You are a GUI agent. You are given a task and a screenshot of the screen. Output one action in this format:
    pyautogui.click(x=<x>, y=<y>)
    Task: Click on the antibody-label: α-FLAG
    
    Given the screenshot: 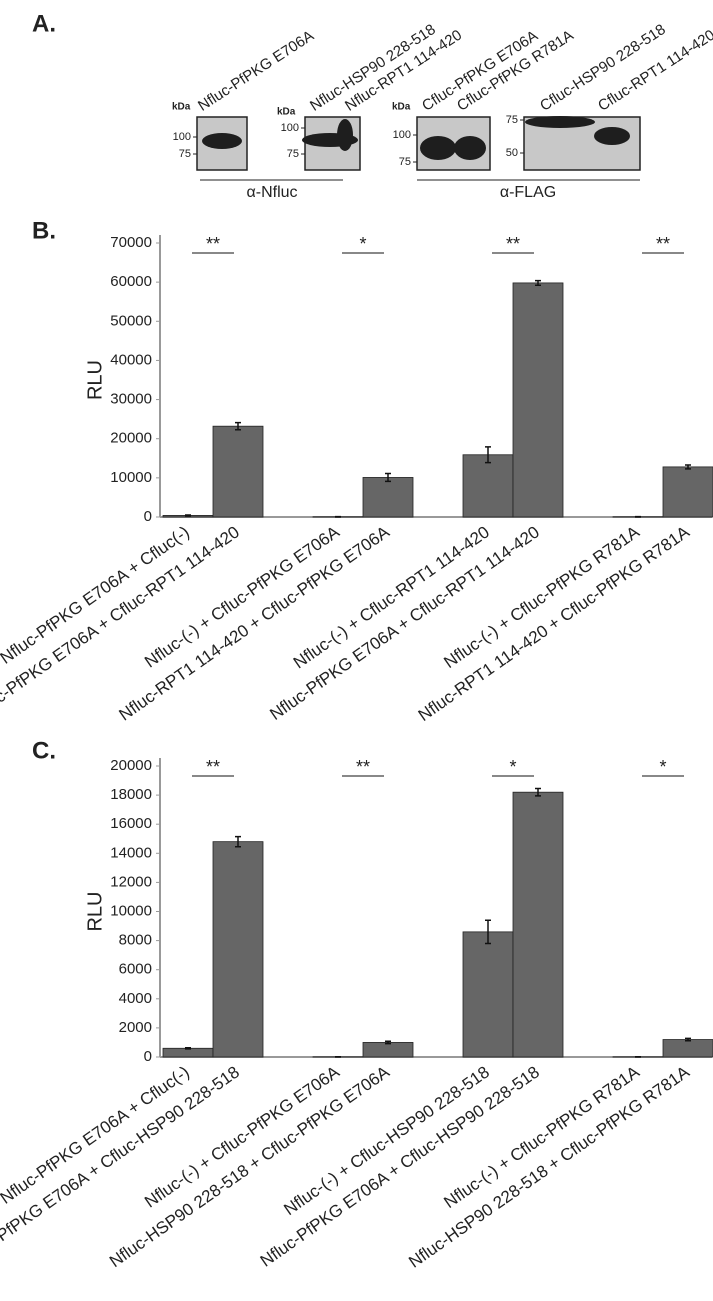 What is the action you would take?
    pyautogui.click(x=528, y=192)
    